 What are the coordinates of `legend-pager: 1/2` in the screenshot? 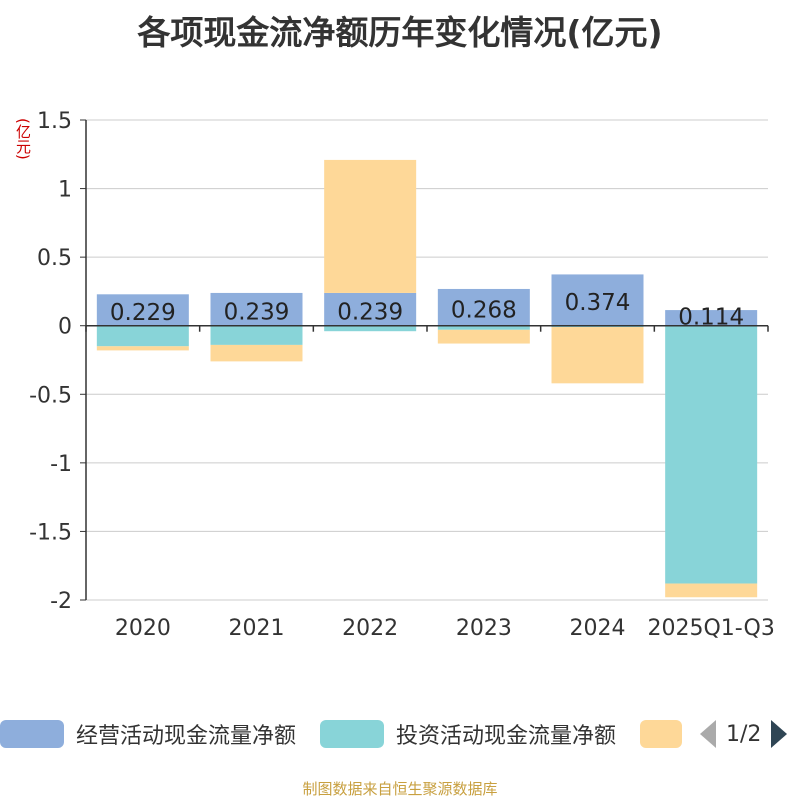 It's located at (744, 734).